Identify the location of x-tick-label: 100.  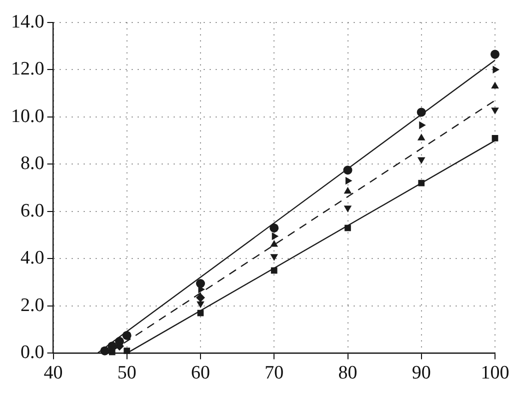
(495, 373).